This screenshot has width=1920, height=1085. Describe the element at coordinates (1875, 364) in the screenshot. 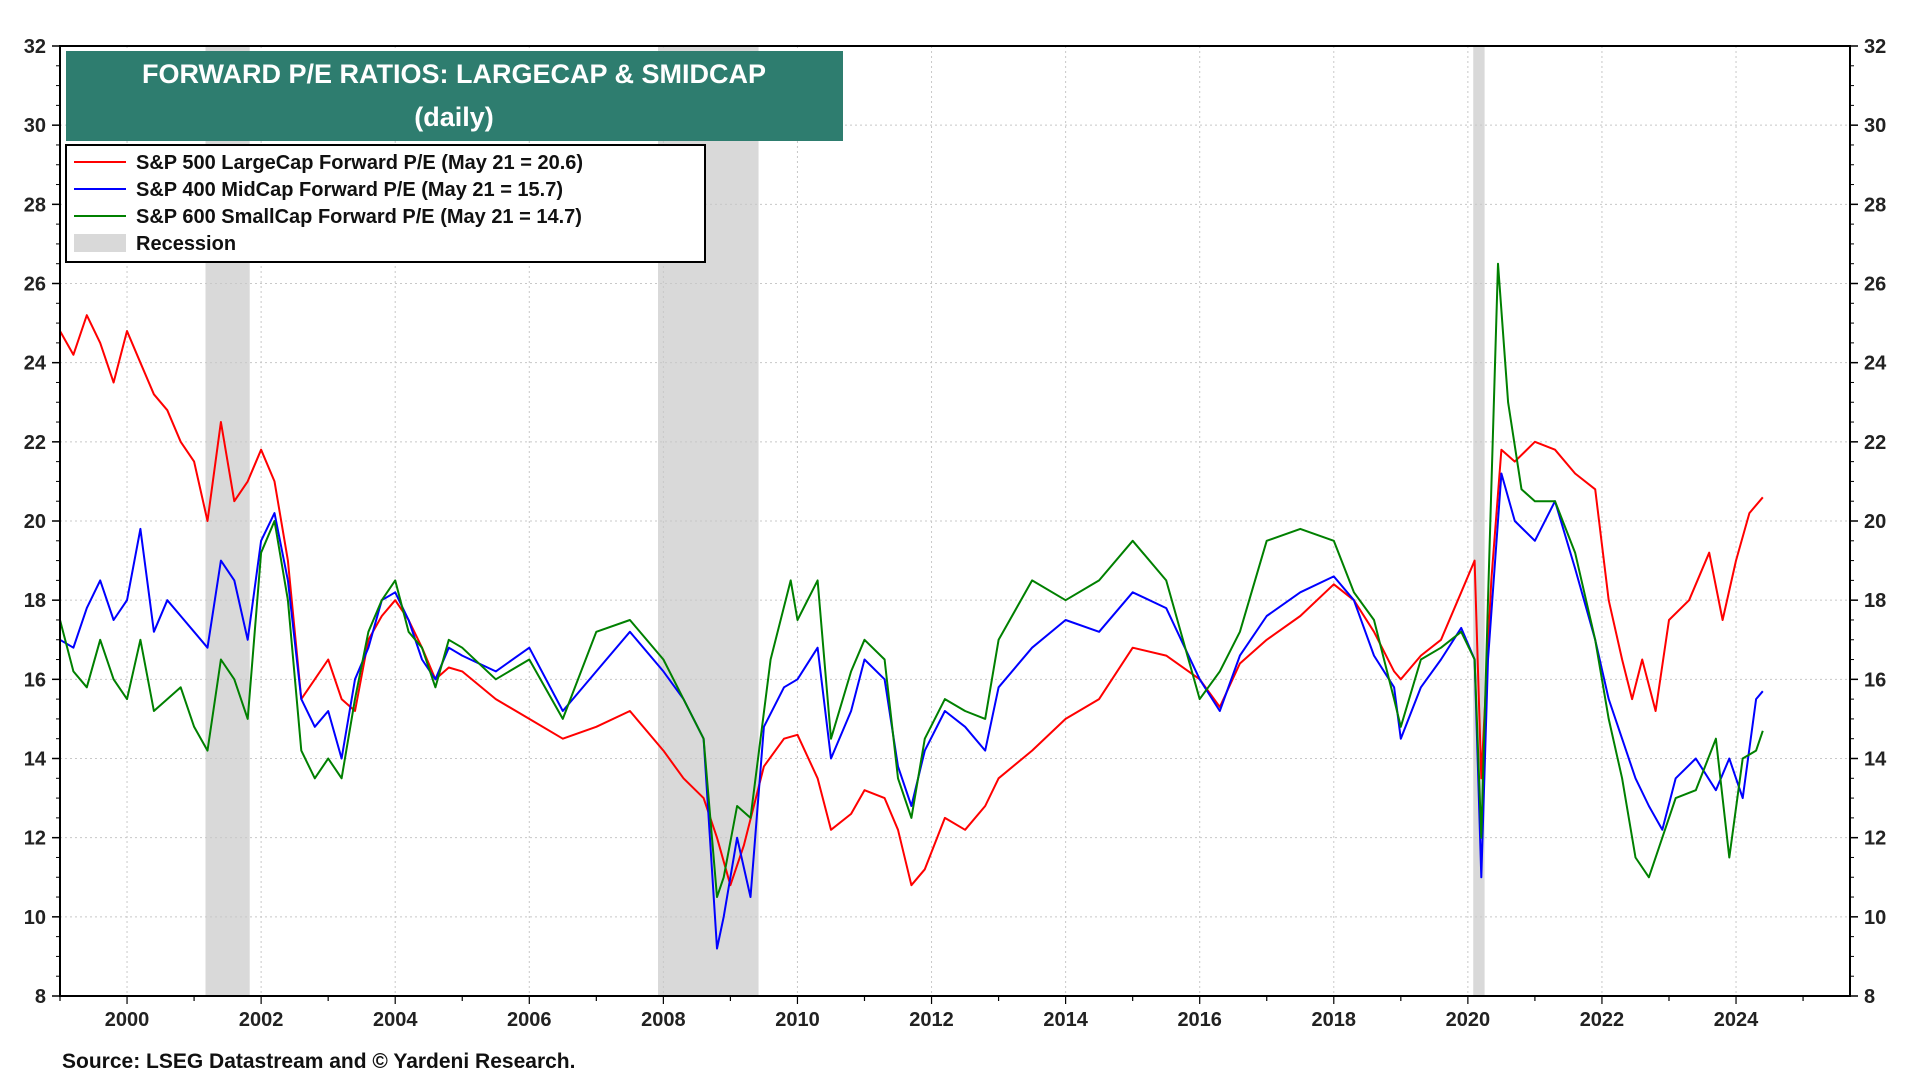

I see `y-tick-label-right: 24` at that location.